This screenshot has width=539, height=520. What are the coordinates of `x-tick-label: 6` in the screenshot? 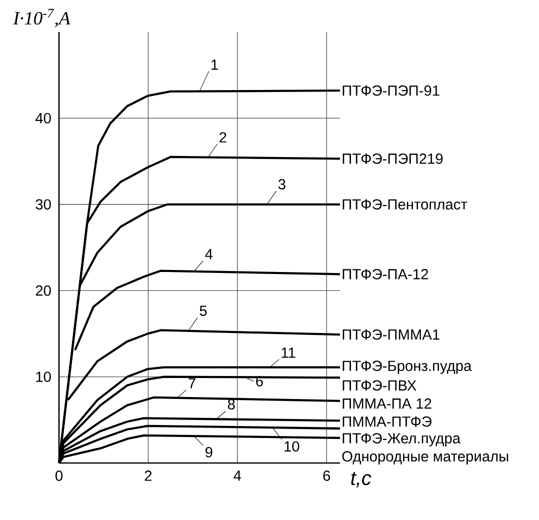 It's located at (326, 475).